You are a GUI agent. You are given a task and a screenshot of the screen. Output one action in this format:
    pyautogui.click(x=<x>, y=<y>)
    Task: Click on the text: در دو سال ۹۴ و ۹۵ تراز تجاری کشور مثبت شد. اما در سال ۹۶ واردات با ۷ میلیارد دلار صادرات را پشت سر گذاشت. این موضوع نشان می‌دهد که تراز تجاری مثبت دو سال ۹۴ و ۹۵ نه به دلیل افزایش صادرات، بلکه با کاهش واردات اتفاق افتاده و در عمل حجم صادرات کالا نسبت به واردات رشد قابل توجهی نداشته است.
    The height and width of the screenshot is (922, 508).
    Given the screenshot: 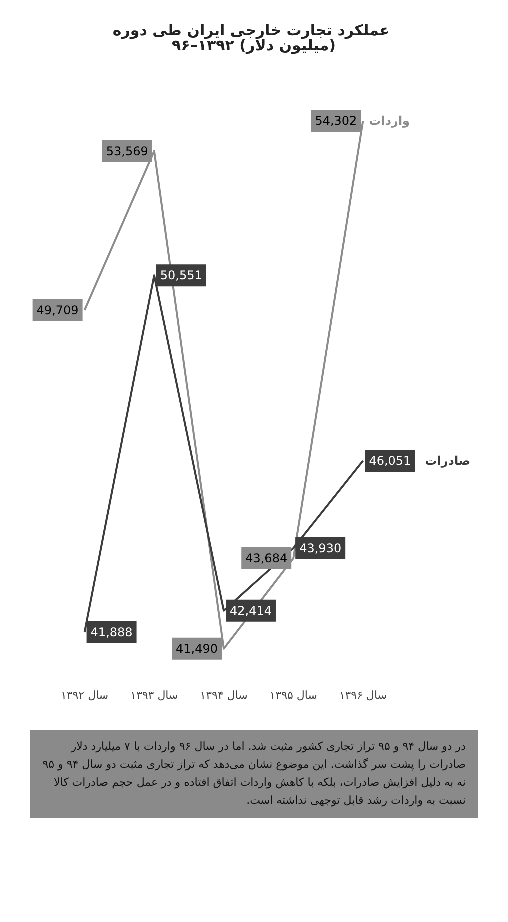 What is the action you would take?
    pyautogui.click(x=254, y=774)
    